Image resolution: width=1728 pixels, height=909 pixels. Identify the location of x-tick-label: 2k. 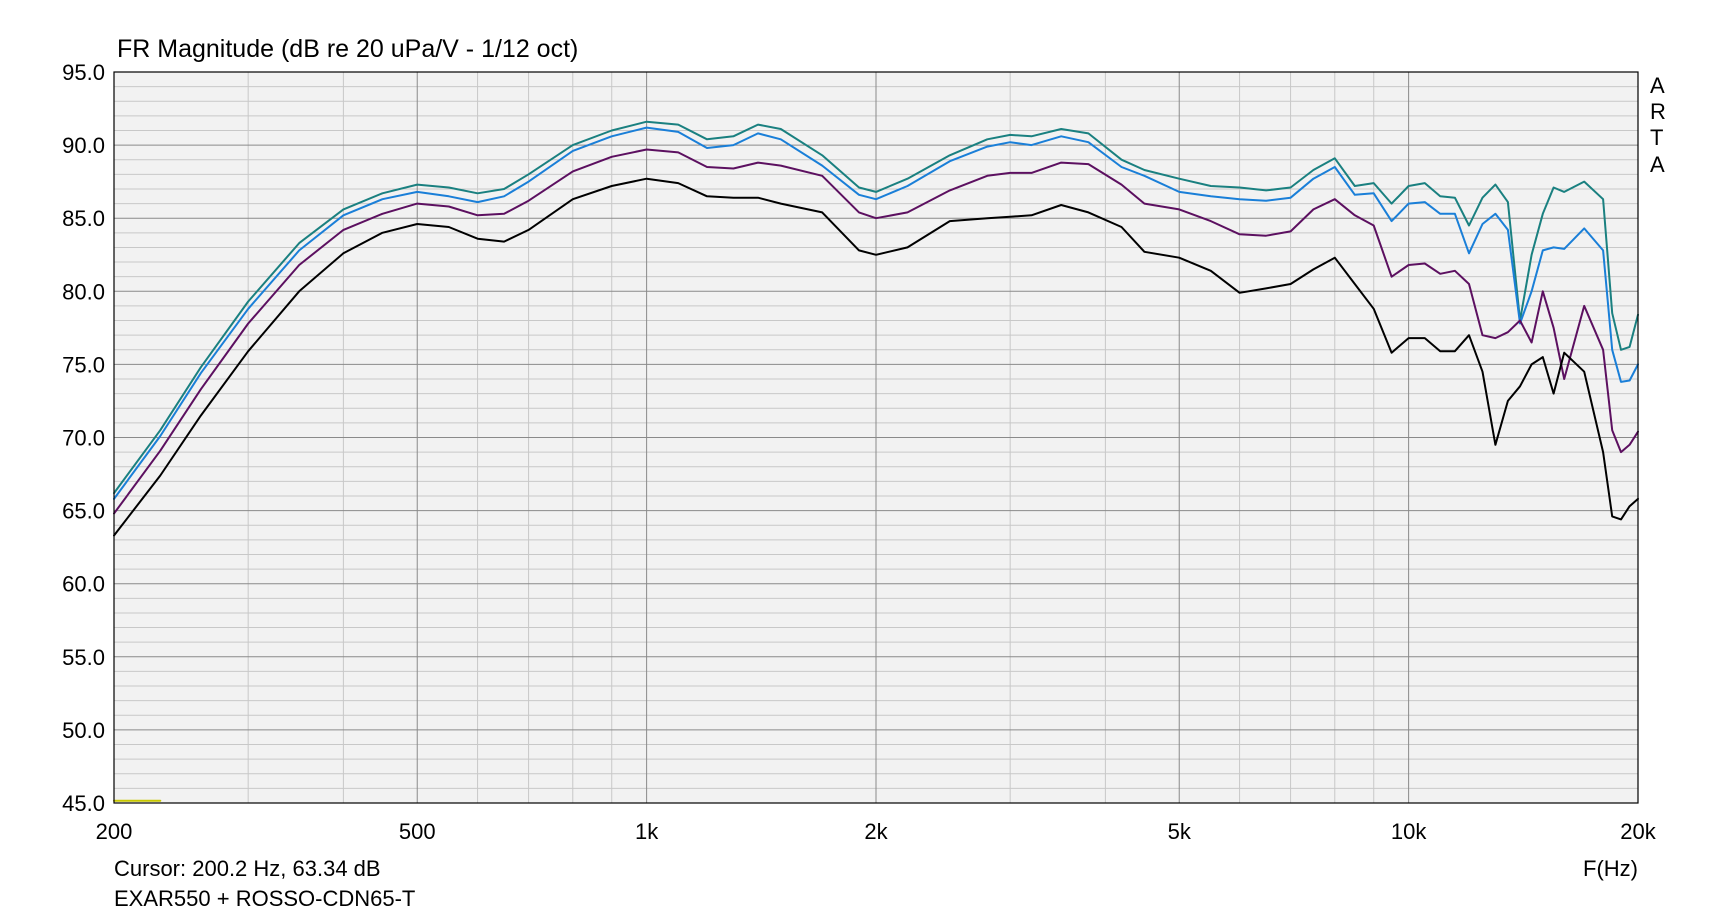
(876, 831).